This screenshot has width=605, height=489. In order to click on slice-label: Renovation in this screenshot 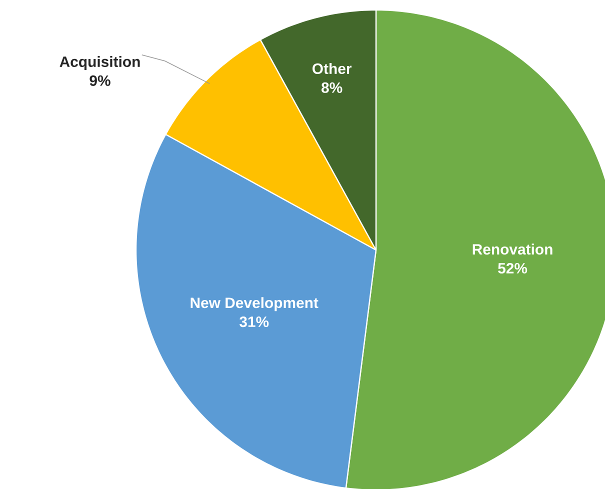, I will do `click(512, 249)`.